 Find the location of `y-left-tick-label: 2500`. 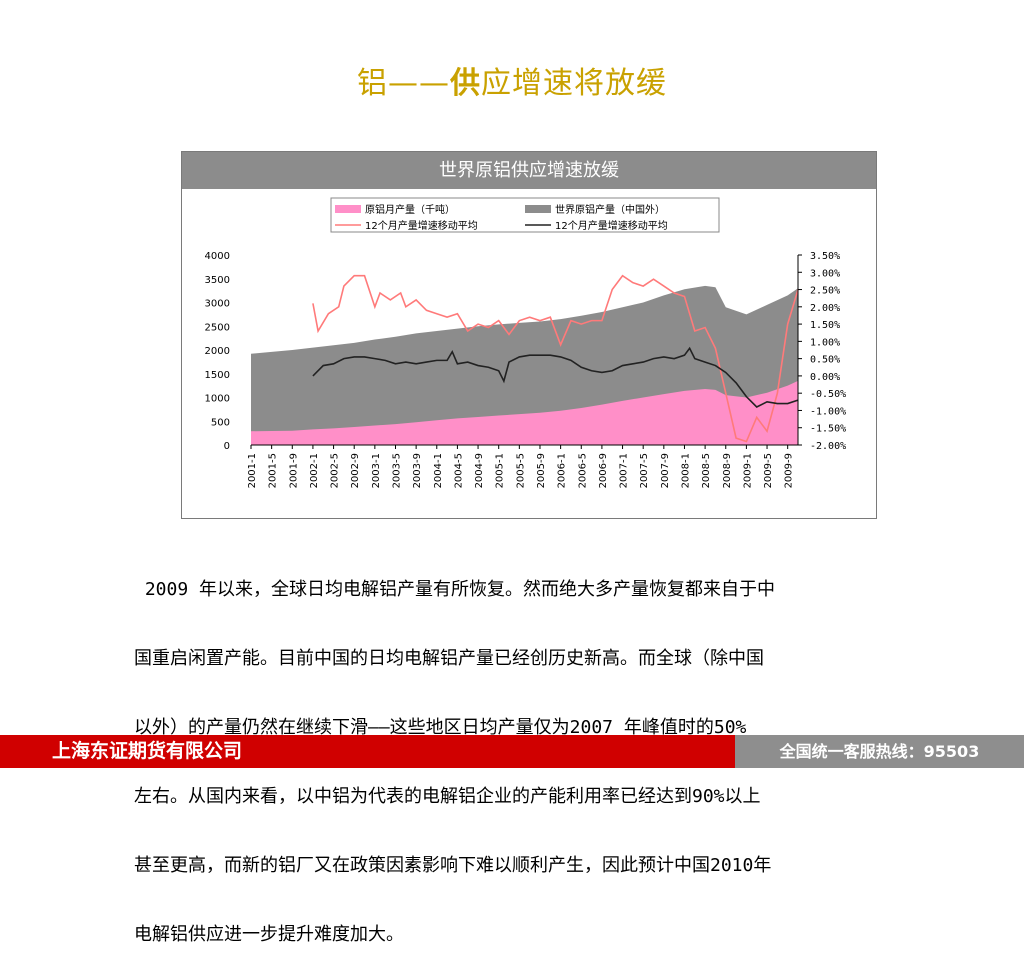

y-left-tick-label: 2500 is located at coordinates (217, 327).